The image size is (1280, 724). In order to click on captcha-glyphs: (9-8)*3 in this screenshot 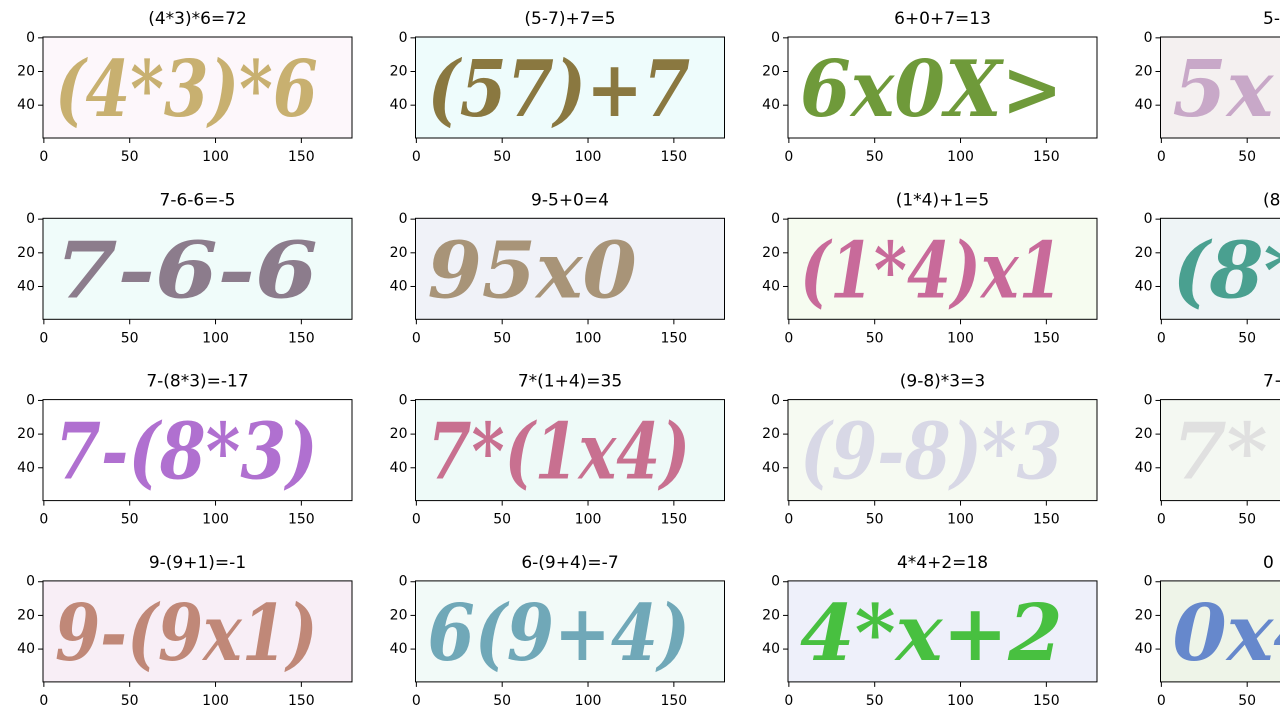, I will do `click(931, 452)`.